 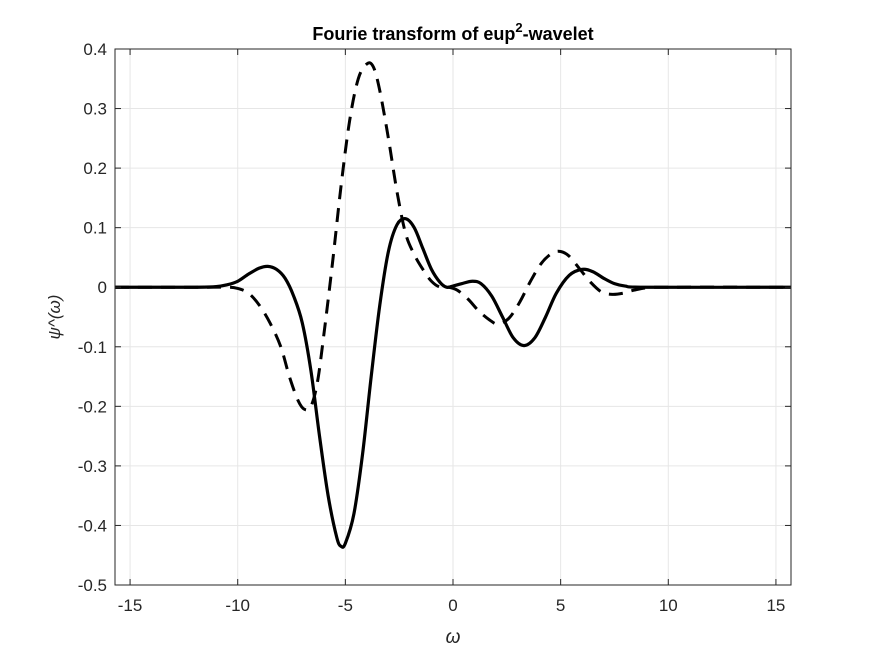 What do you see at coordinates (92, 525) in the screenshot?
I see `y-tick-label: -0.4` at bounding box center [92, 525].